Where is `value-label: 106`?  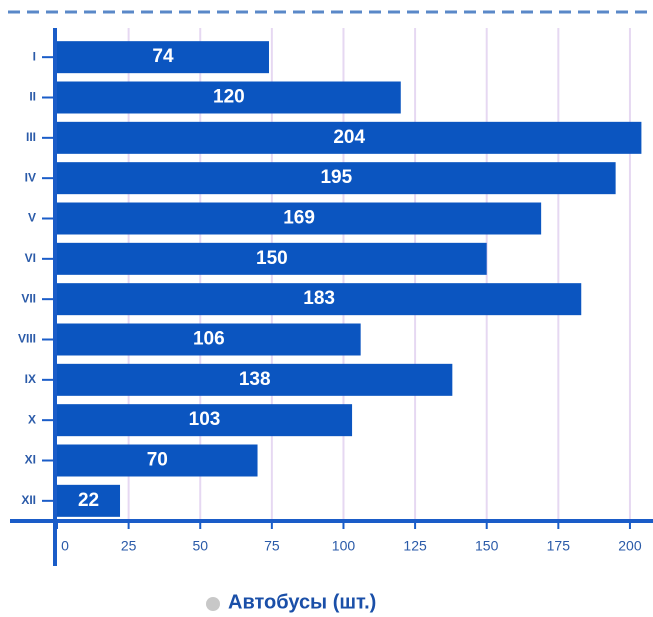
value-label: 106 is located at coordinates (209, 339).